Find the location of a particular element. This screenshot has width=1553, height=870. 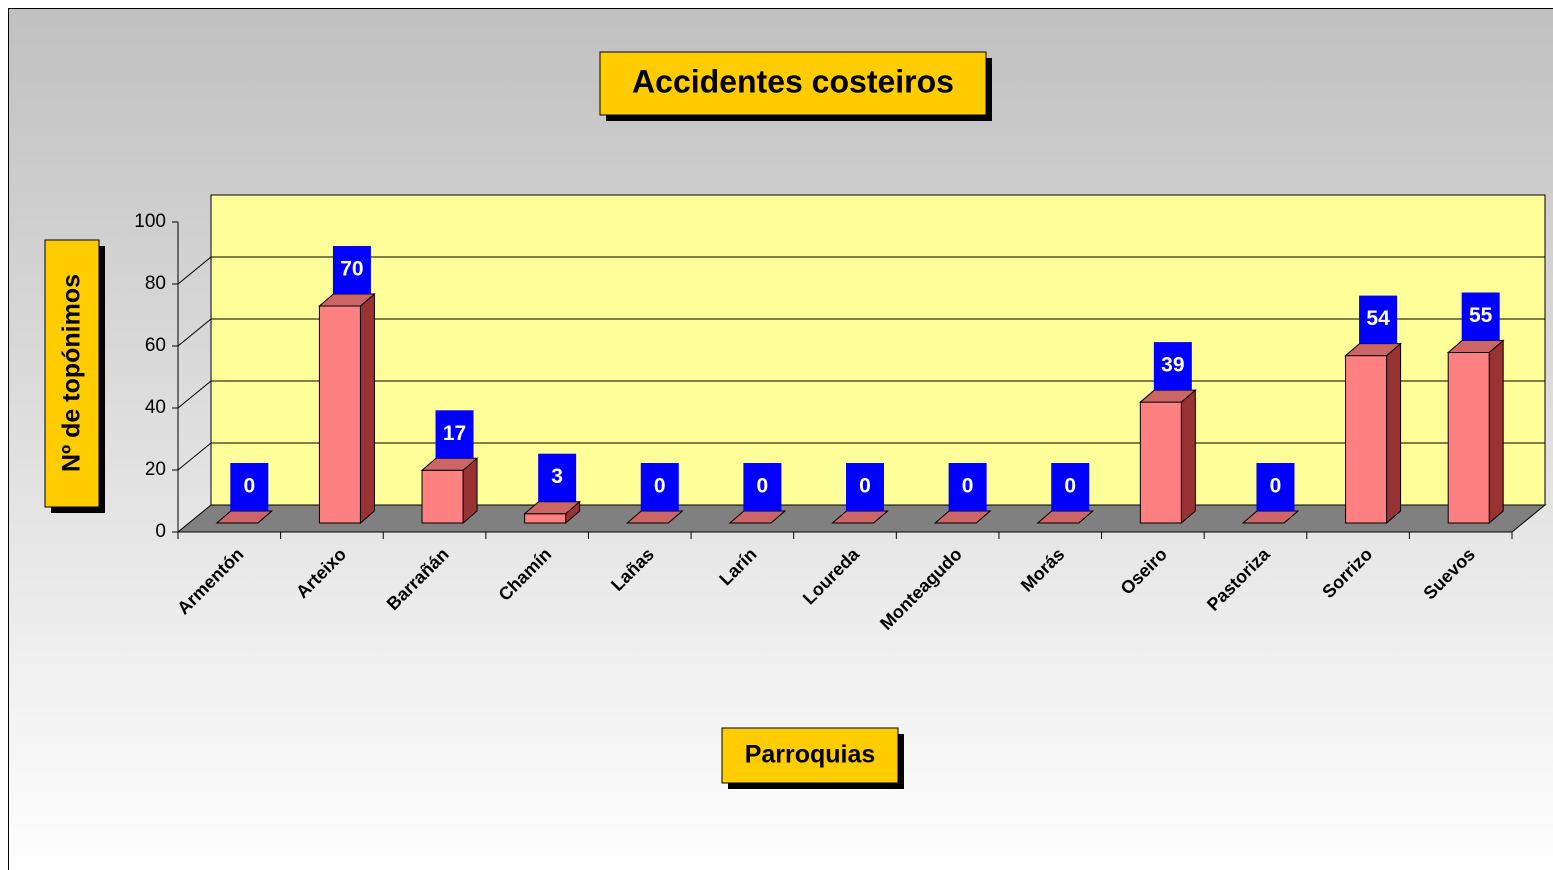

value-label: 3 is located at coordinates (557, 476).